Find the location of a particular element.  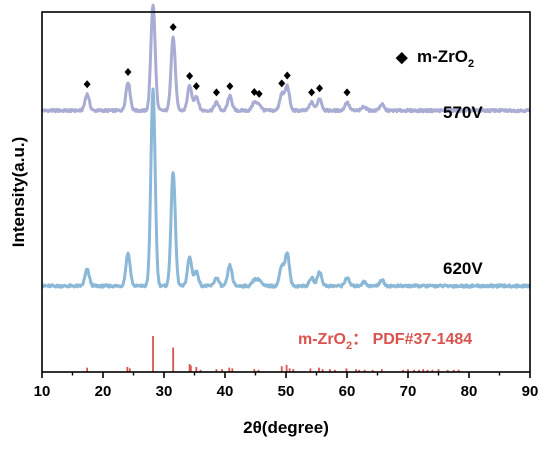

peak-markers is located at coordinates (217, 60).